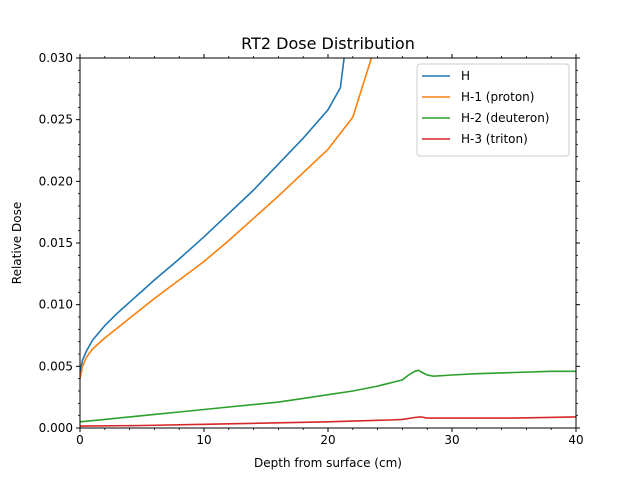  Describe the element at coordinates (497, 97) in the screenshot. I see `legend-label: H-1 (proton)` at that location.